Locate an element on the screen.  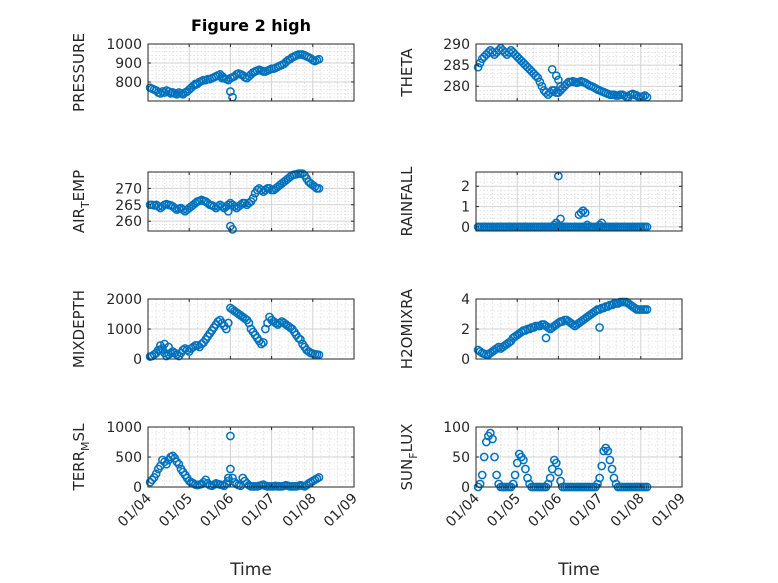
ylabel: MIXDEPTH is located at coordinates (79, 329).